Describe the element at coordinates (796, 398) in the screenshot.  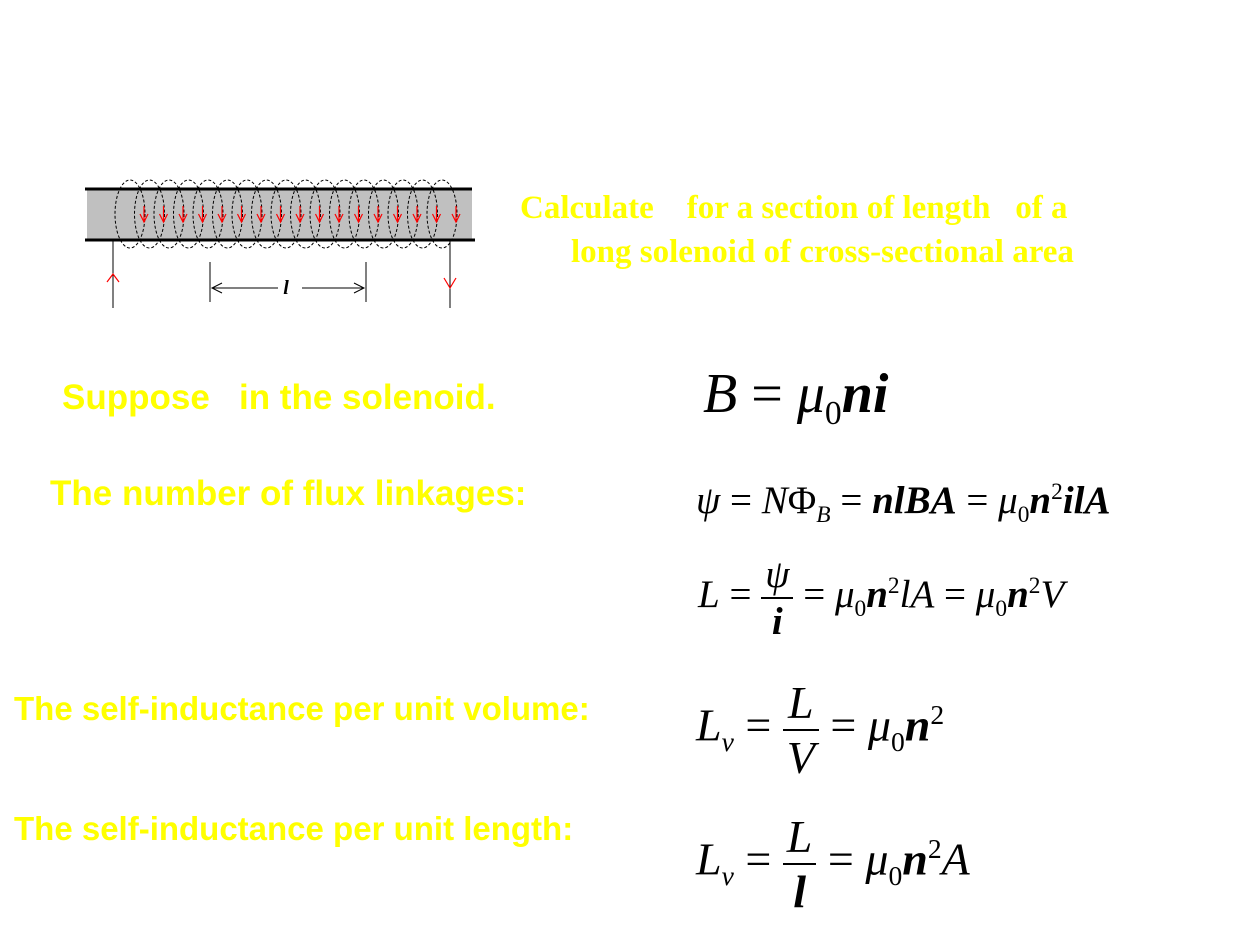
I see `equation-field: B = μ0ni` at that location.